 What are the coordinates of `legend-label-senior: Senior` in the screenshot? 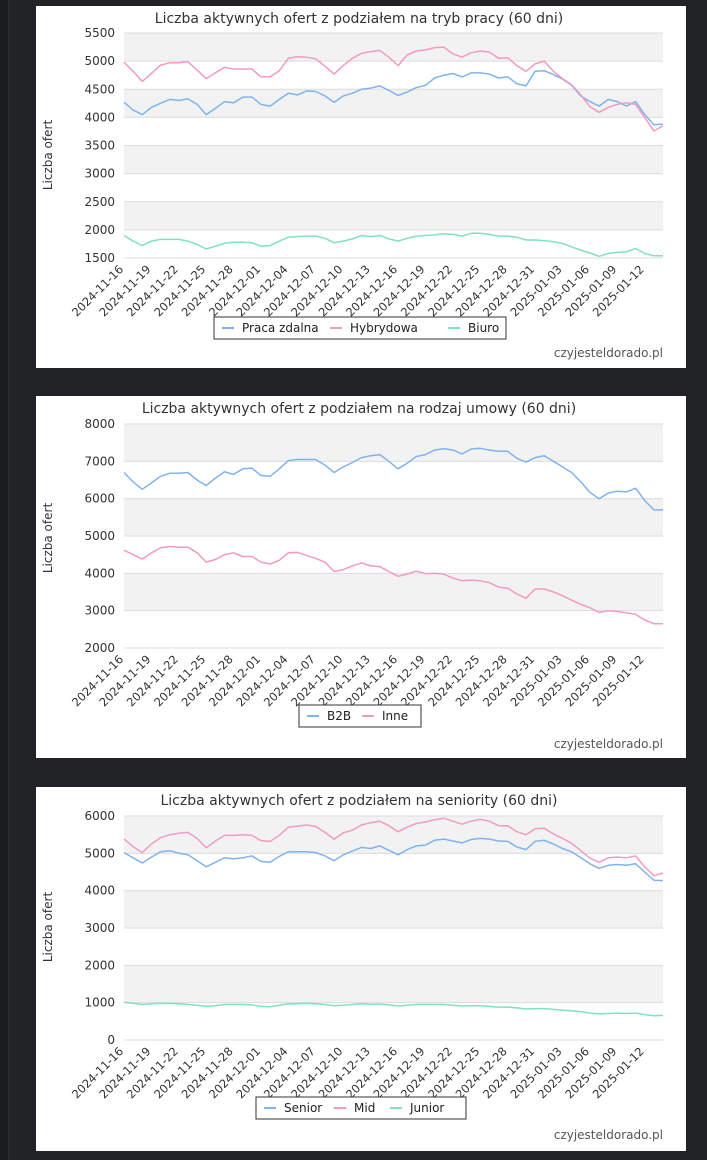 It's located at (303, 1108).